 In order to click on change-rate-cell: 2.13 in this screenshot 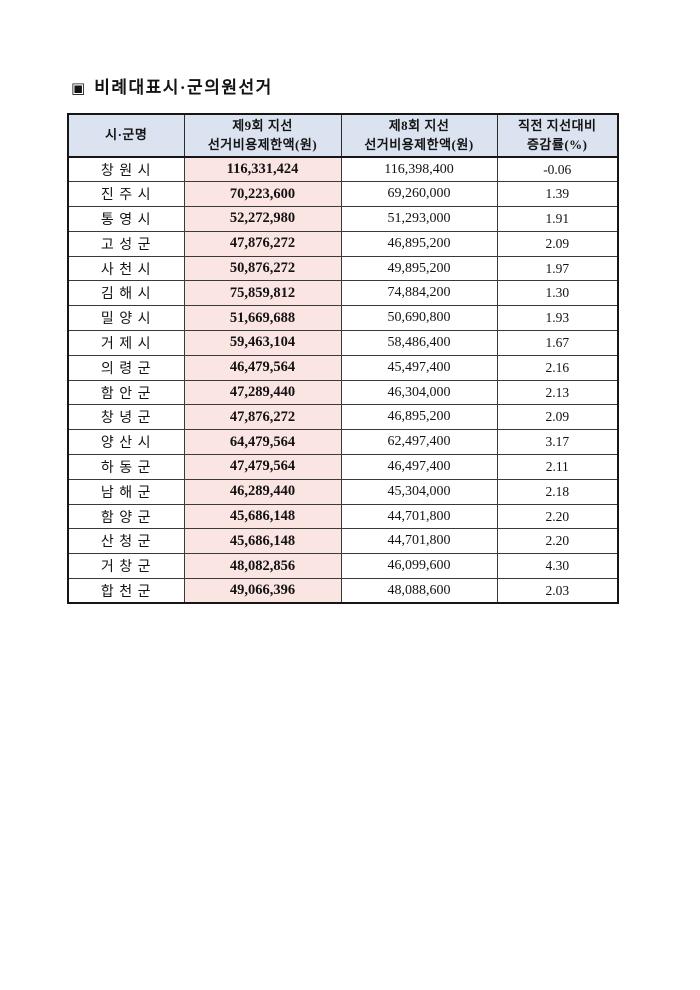, I will do `click(557, 392)`.